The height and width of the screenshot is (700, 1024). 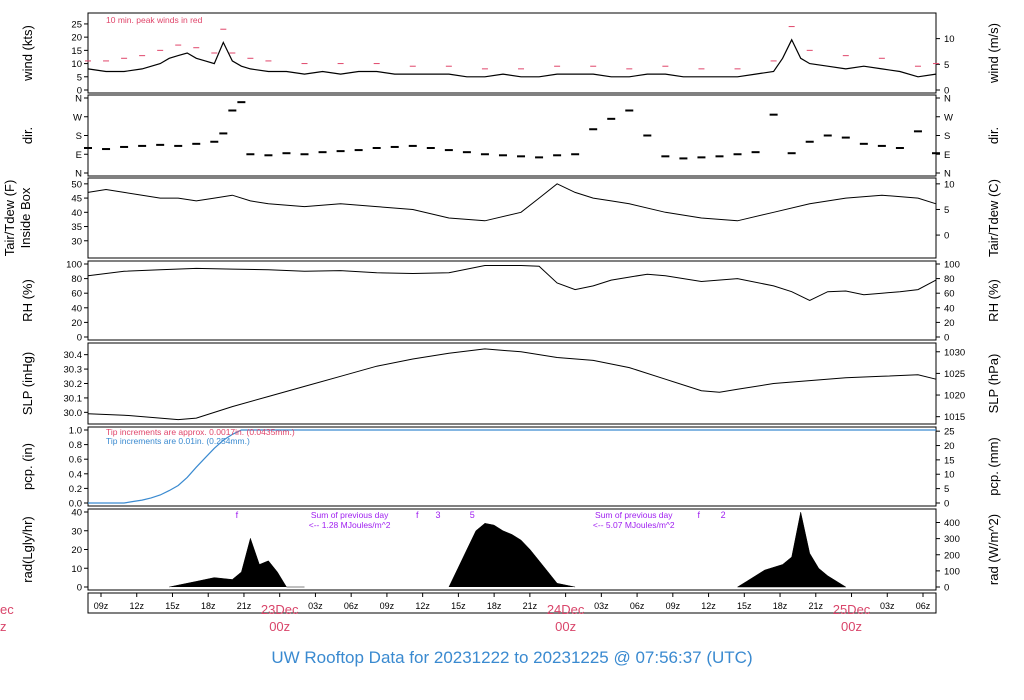 What do you see at coordinates (78, 174) in the screenshot?
I see `left-tick-label: N` at bounding box center [78, 174].